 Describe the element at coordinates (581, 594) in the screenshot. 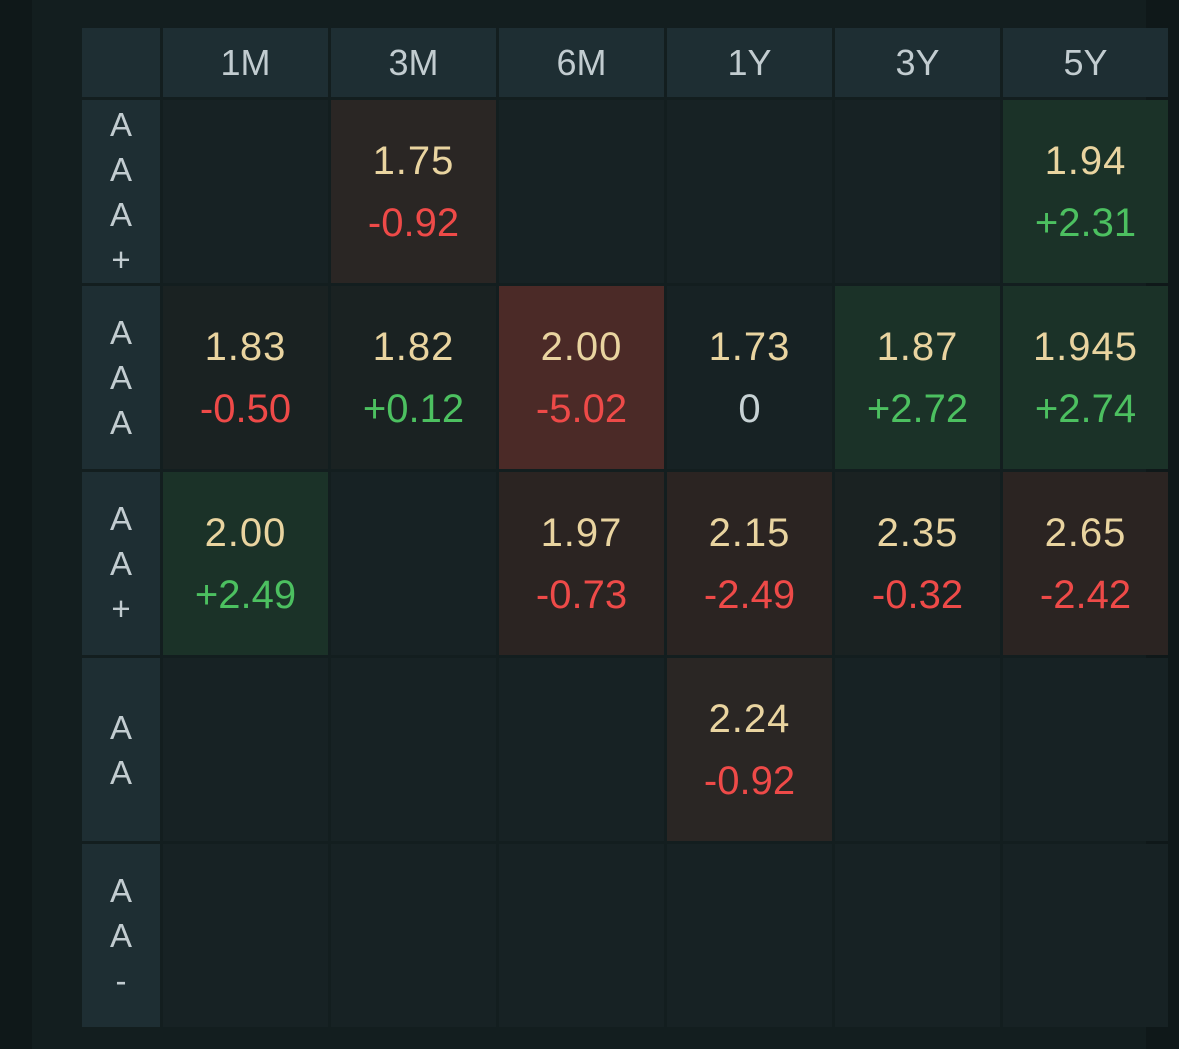

I see `quote-change: -0.73` at that location.